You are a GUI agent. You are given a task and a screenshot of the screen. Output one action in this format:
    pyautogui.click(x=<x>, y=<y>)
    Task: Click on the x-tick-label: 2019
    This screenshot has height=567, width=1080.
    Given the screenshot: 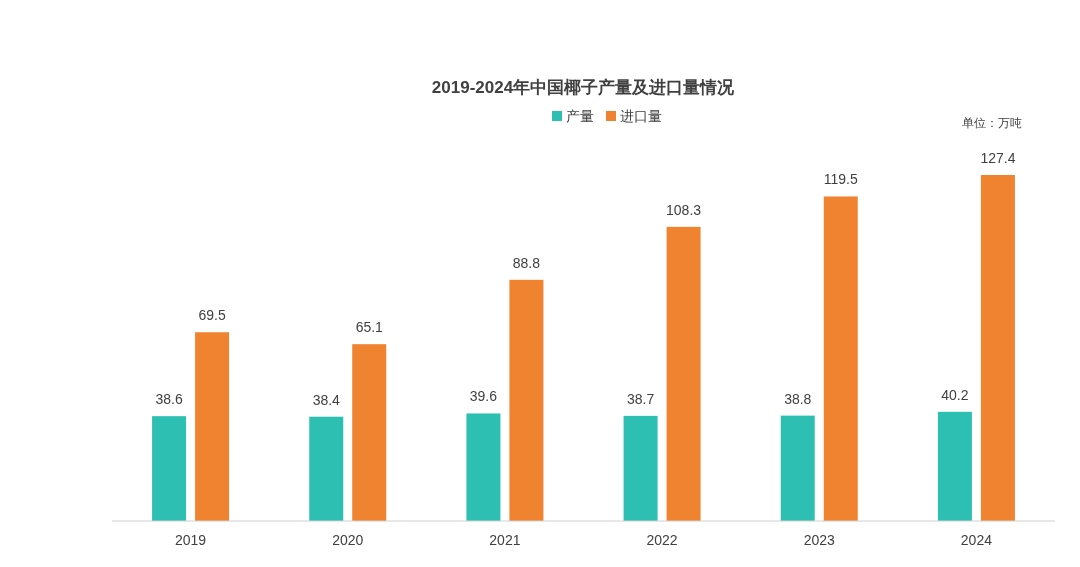 What is the action you would take?
    pyautogui.click(x=191, y=540)
    